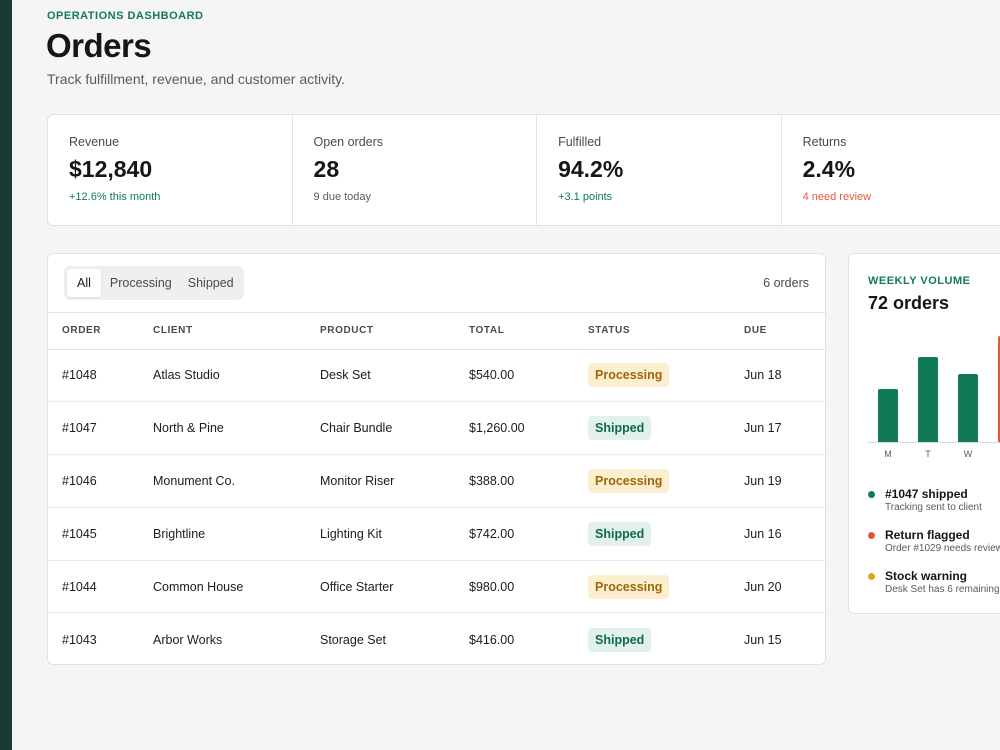  I want to click on weekly-volume-label: WEEKLY VOLUME, so click(919, 281).